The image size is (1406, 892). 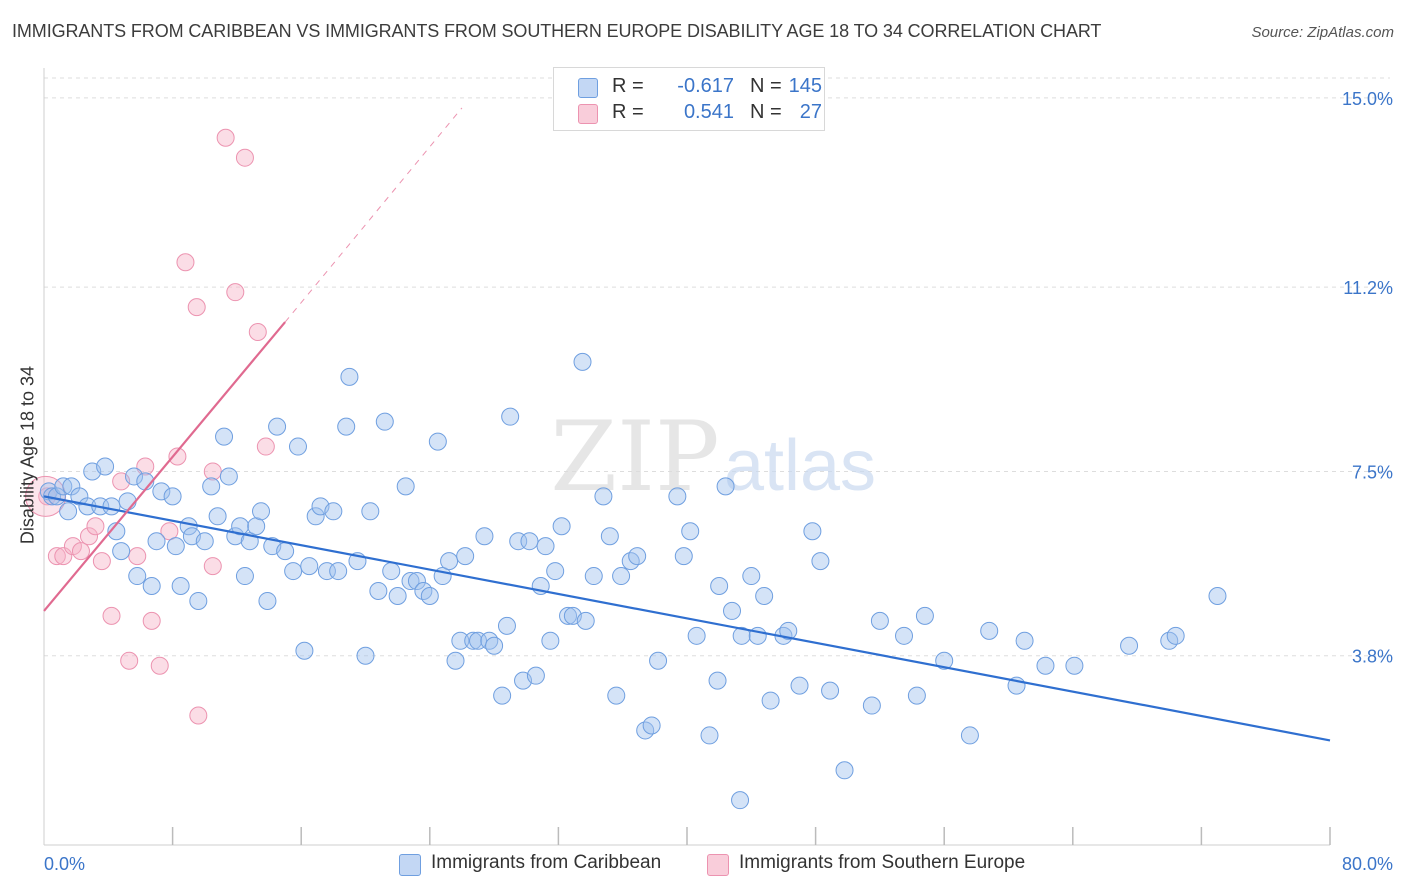 What do you see at coordinates (705, 86) in the screenshot?
I see `legend-r-value-caribbean: -0.617` at bounding box center [705, 86].